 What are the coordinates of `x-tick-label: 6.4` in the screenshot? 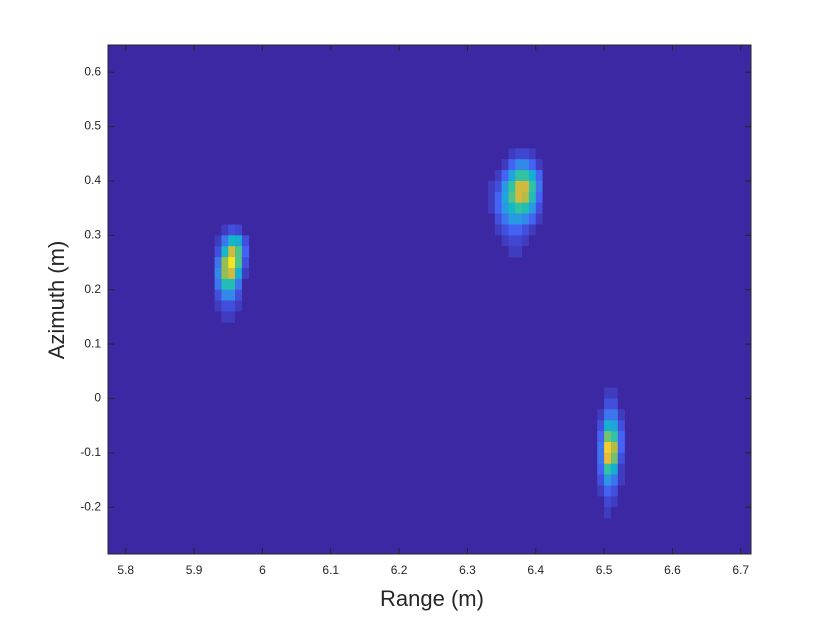 It's located at (535, 570).